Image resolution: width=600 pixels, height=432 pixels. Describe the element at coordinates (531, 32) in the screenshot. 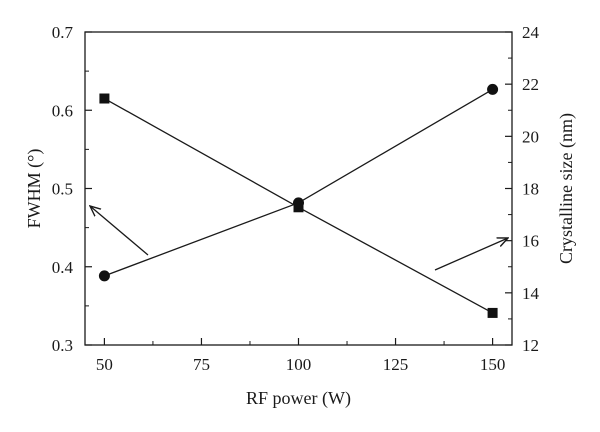

I see `y-right-tick-label: 24` at that location.